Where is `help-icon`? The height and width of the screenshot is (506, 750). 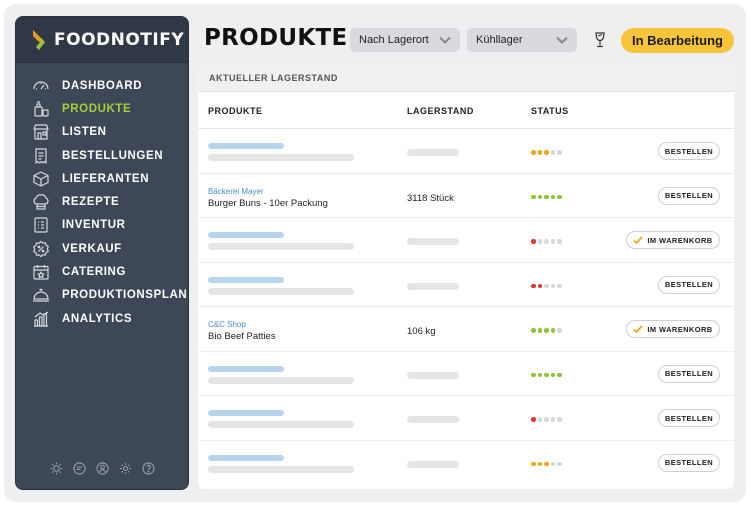 help-icon is located at coordinates (148, 468).